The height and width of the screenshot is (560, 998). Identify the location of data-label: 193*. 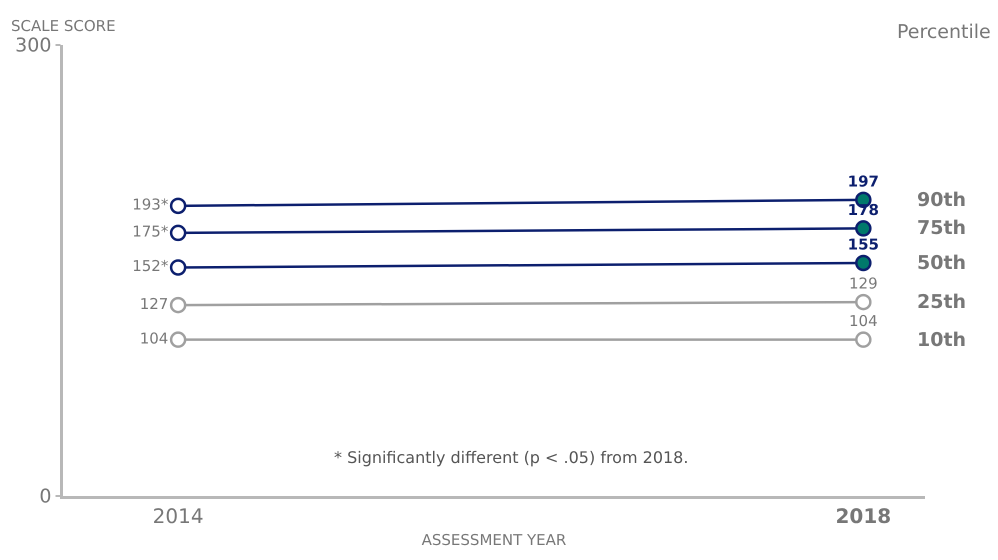
(150, 205).